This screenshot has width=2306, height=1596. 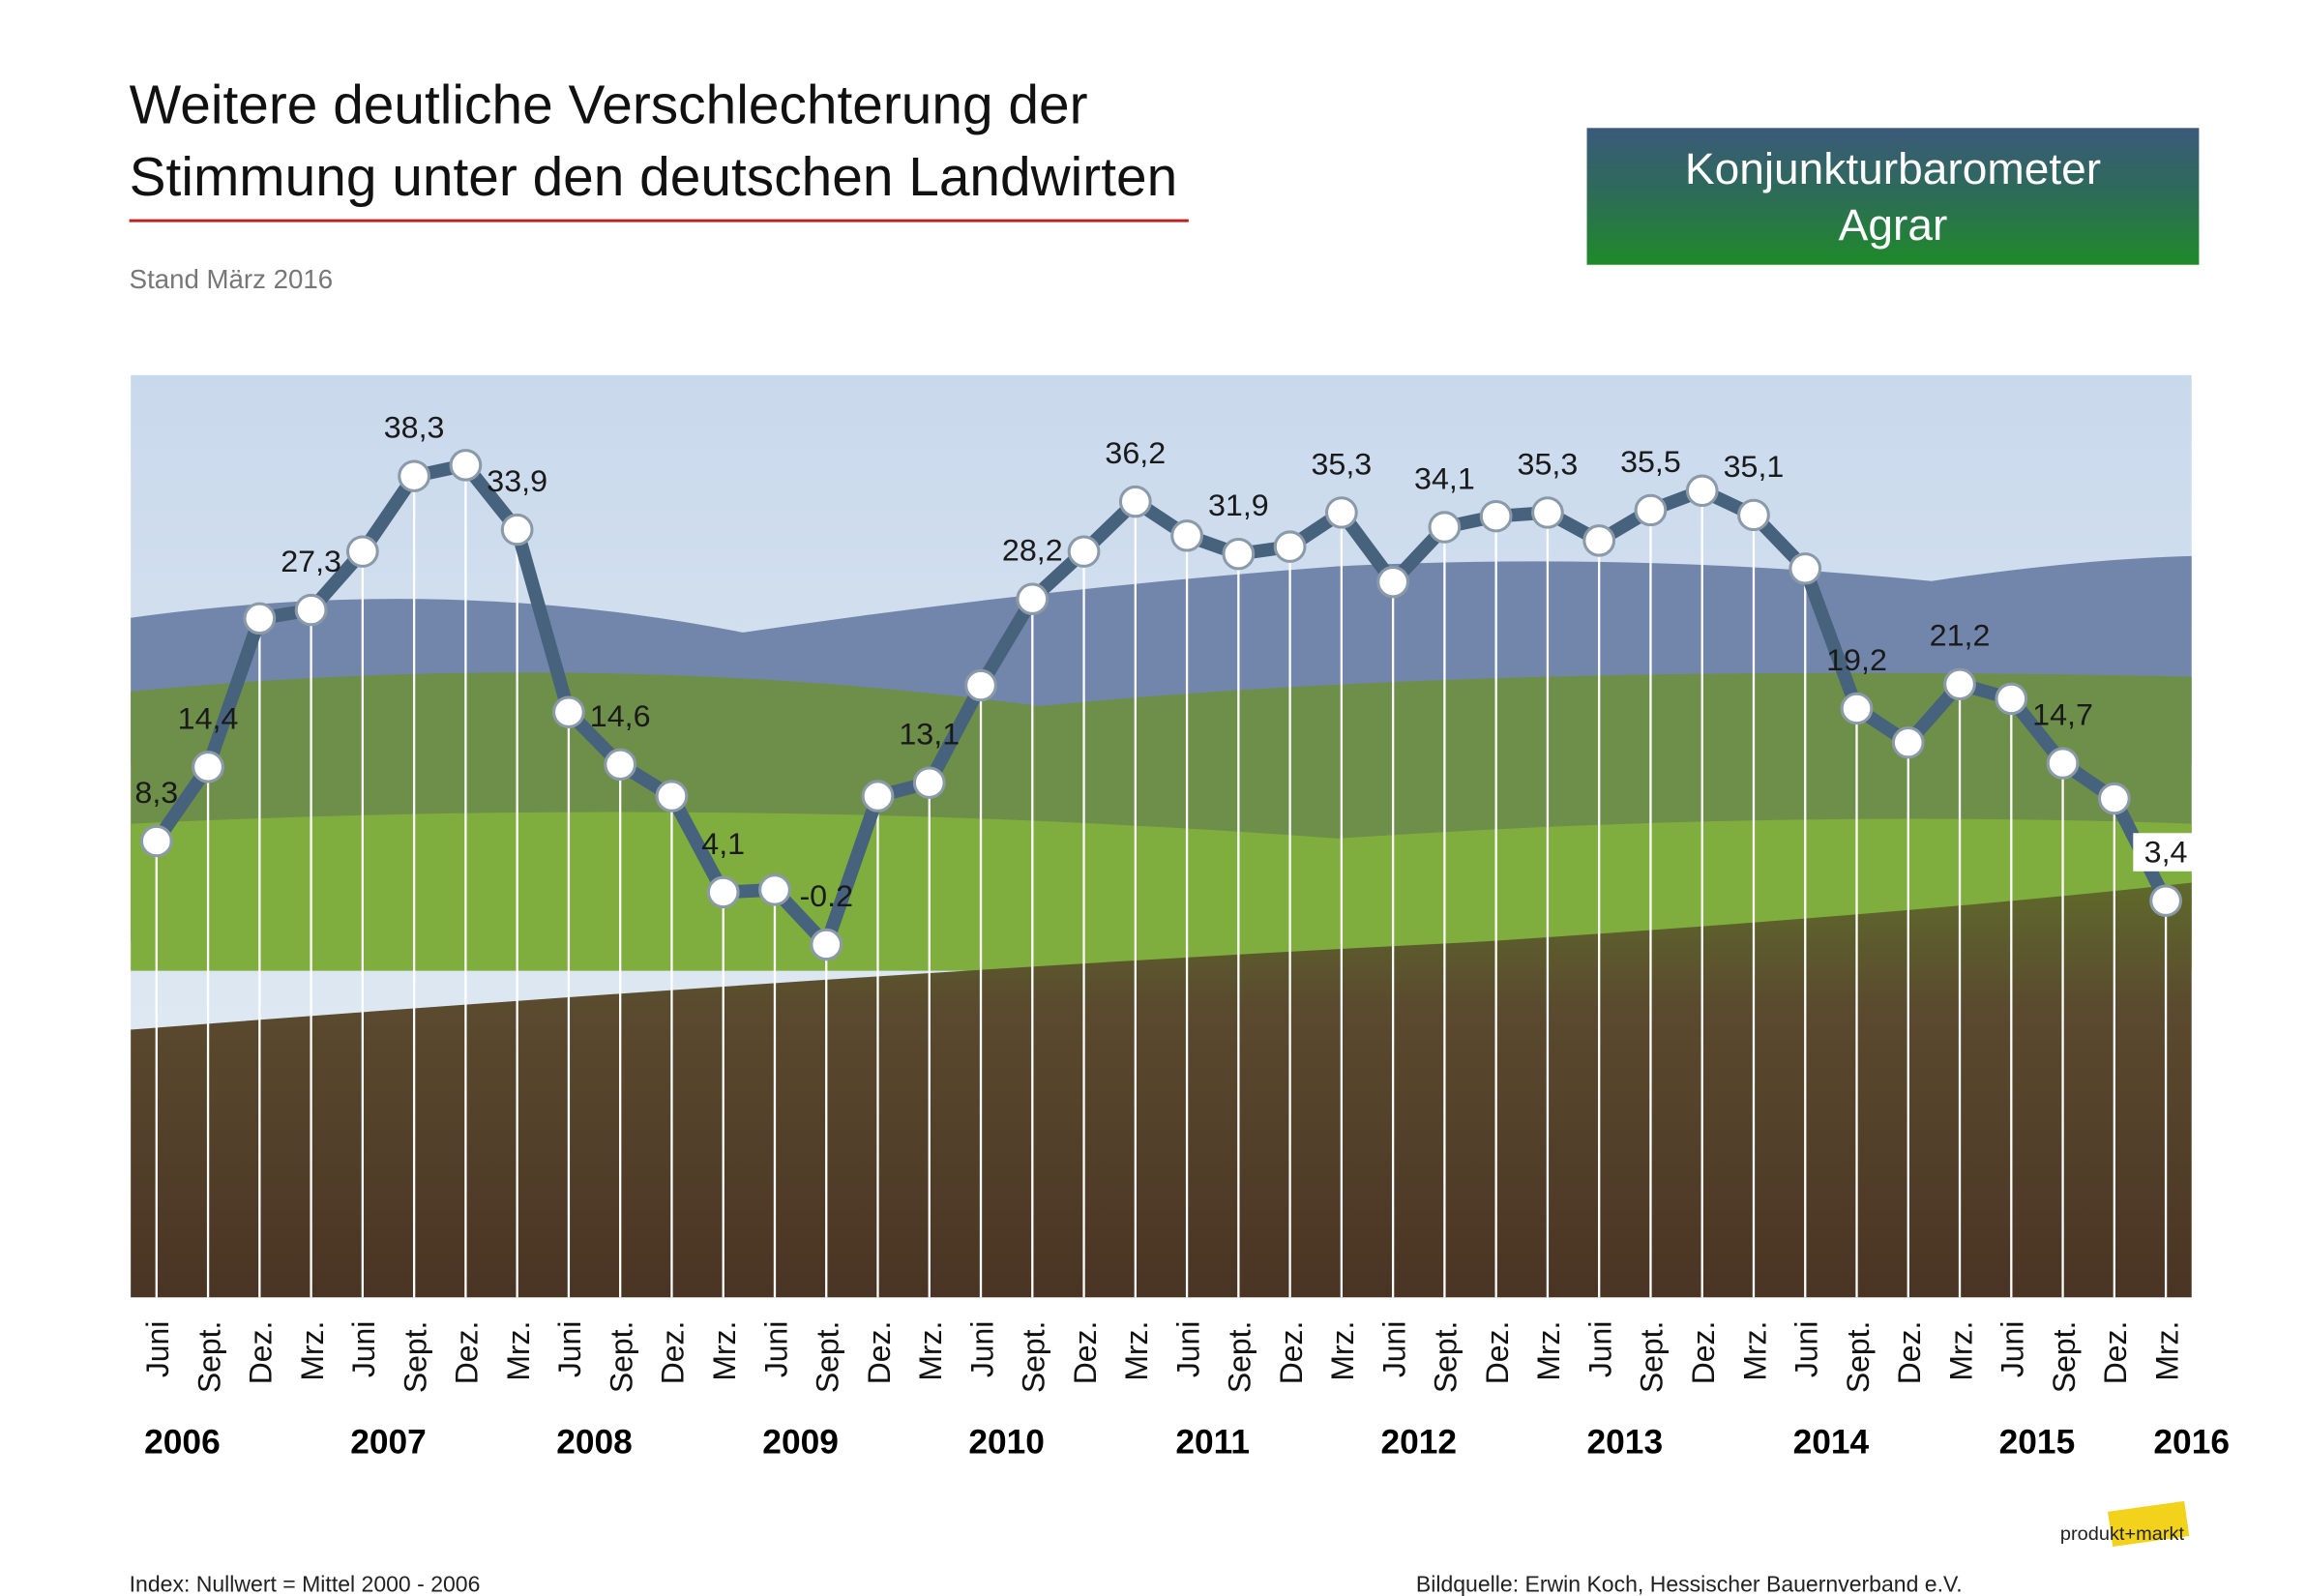 I want to click on label-box, so click(x=2166, y=852).